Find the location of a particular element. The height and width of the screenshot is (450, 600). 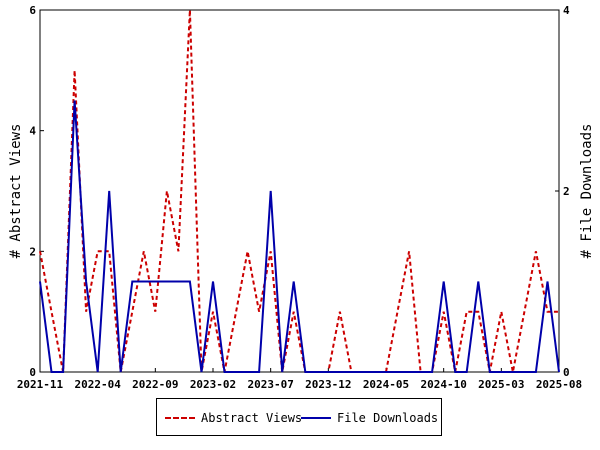

x-tick-label: 2021-11 is located at coordinates (40, 384).